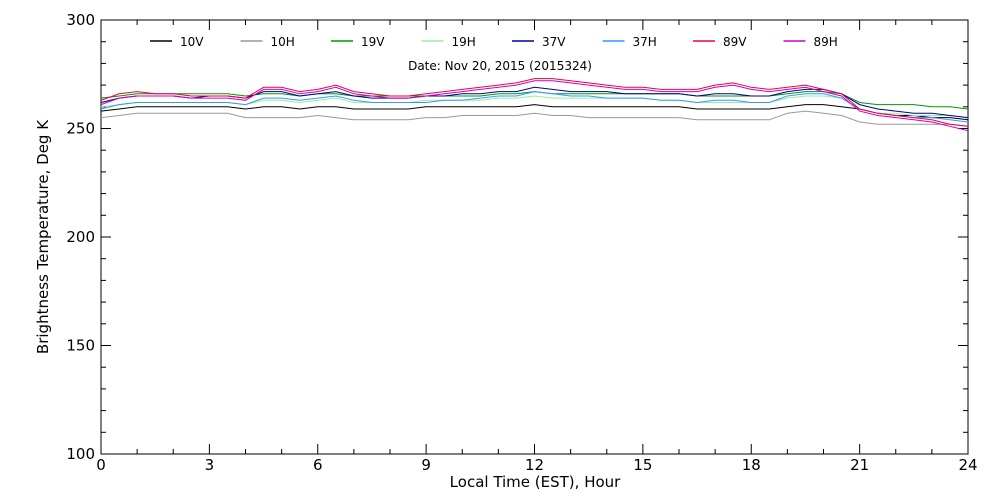  I want to click on legend-label-10h: 10H, so click(283, 42).